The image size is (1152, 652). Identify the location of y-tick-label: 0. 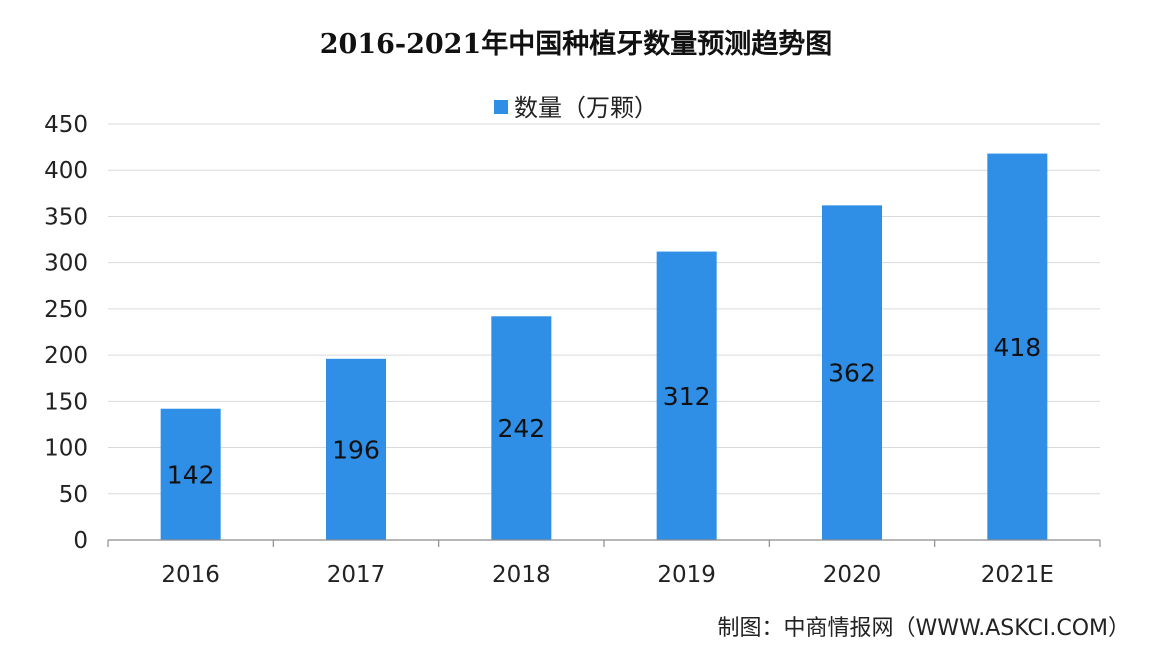
(80, 541).